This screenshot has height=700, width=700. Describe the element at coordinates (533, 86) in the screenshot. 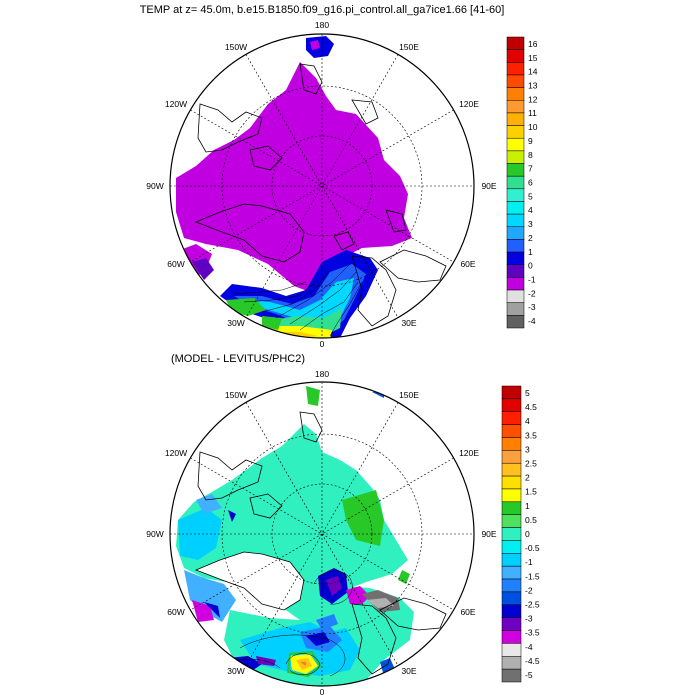

I see `top-colorbar-label: 13` at that location.